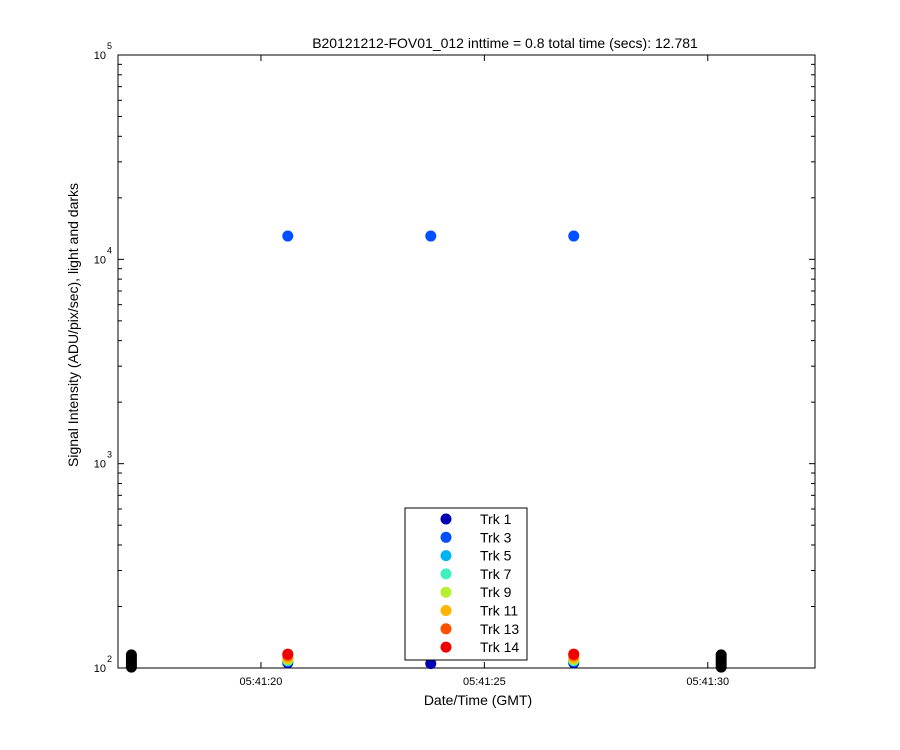  Describe the element at coordinates (707, 682) in the screenshot. I see `x-tick-label: 05:41:30` at that location.